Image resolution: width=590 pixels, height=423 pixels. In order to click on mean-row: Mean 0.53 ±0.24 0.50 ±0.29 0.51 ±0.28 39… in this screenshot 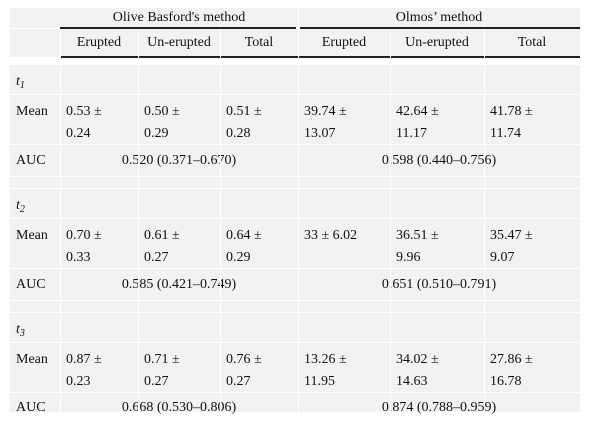, I will do `click(295, 119)`.